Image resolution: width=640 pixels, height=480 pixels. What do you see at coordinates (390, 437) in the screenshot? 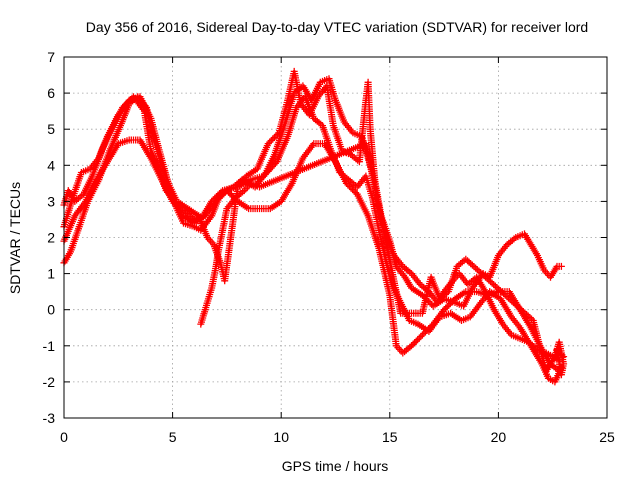
I see `x-tick-label: 15` at bounding box center [390, 437].